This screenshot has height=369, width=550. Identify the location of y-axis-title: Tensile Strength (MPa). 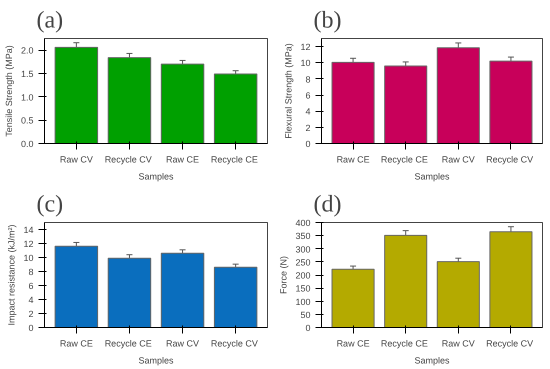
(9, 91).